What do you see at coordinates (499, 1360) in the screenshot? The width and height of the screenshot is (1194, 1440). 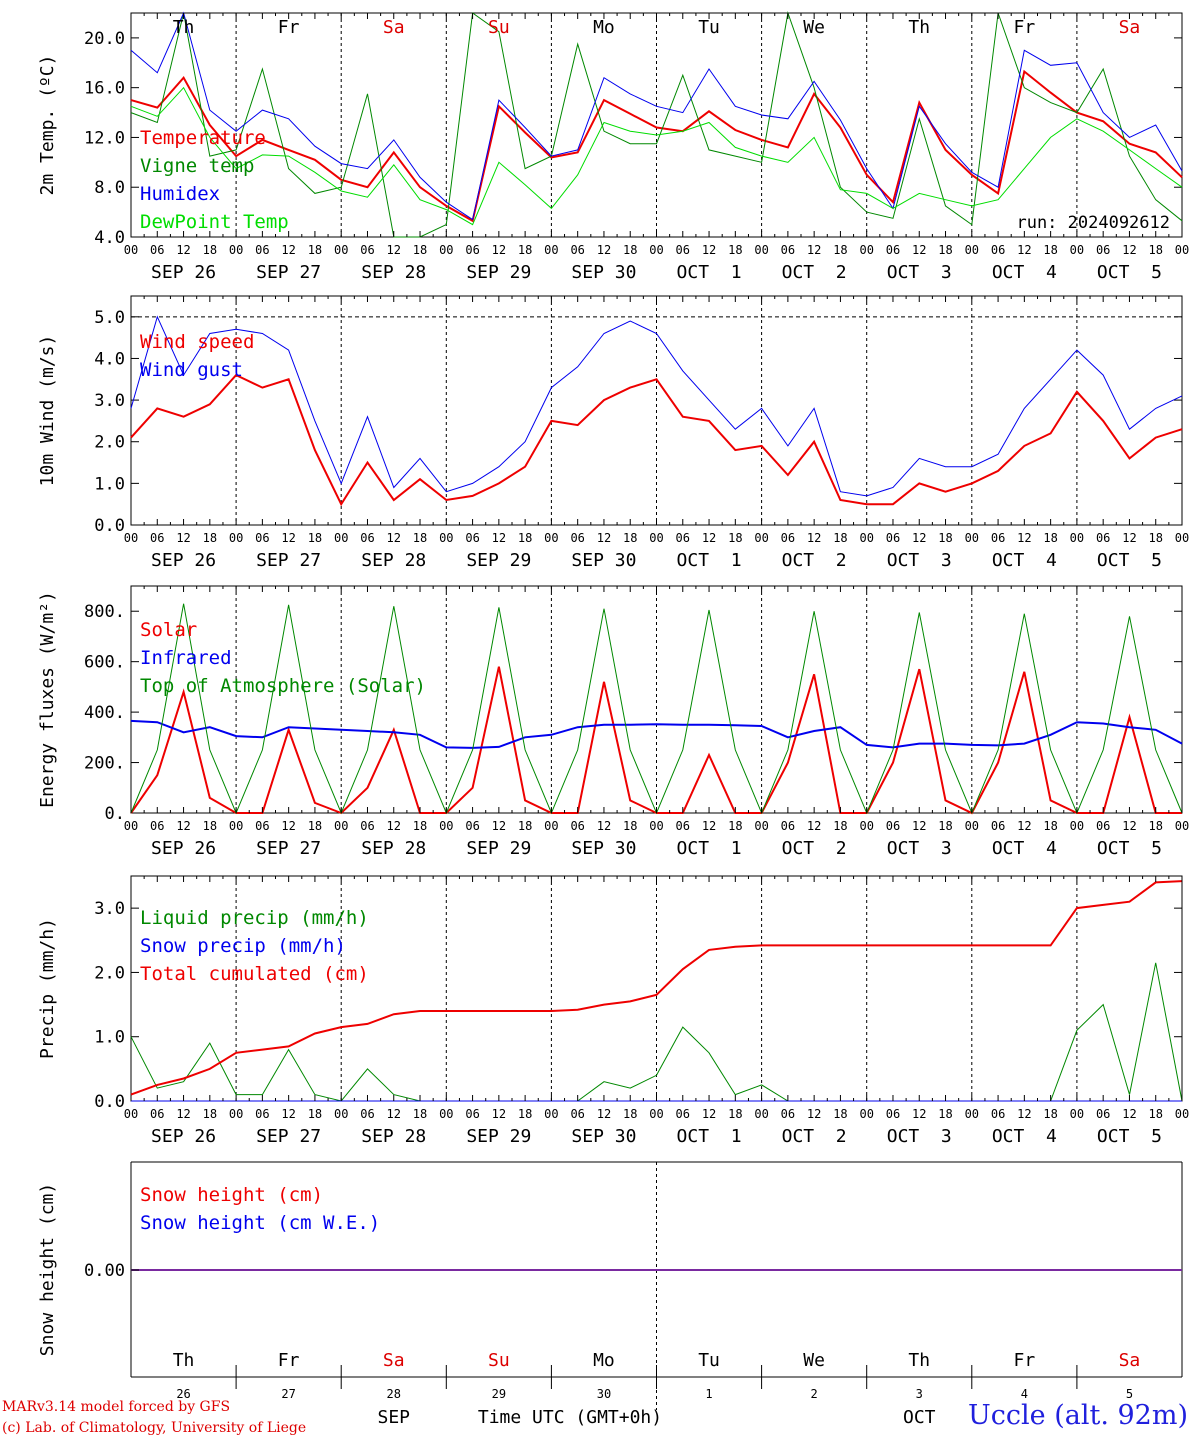 I see `weekday-label: Su` at bounding box center [499, 1360].